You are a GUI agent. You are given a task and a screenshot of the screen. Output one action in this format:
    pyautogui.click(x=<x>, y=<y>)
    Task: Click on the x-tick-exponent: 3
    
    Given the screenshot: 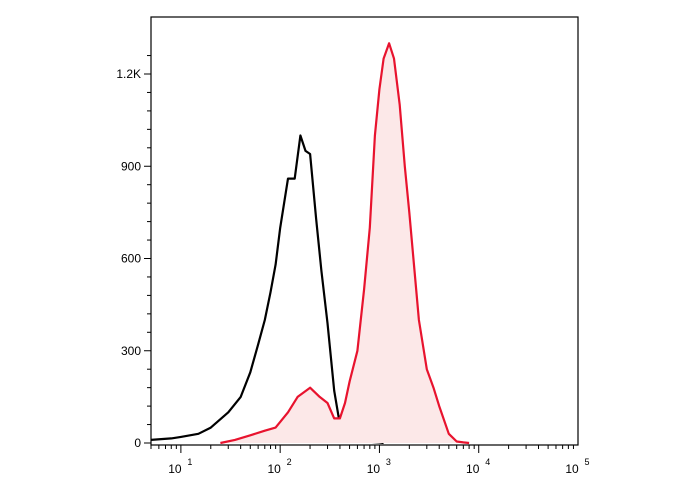 What is the action you would take?
    pyautogui.click(x=388, y=462)
    